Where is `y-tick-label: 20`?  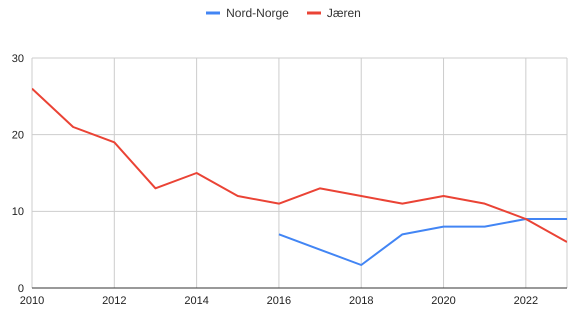 y-tick-label: 20 is located at coordinates (18, 136).